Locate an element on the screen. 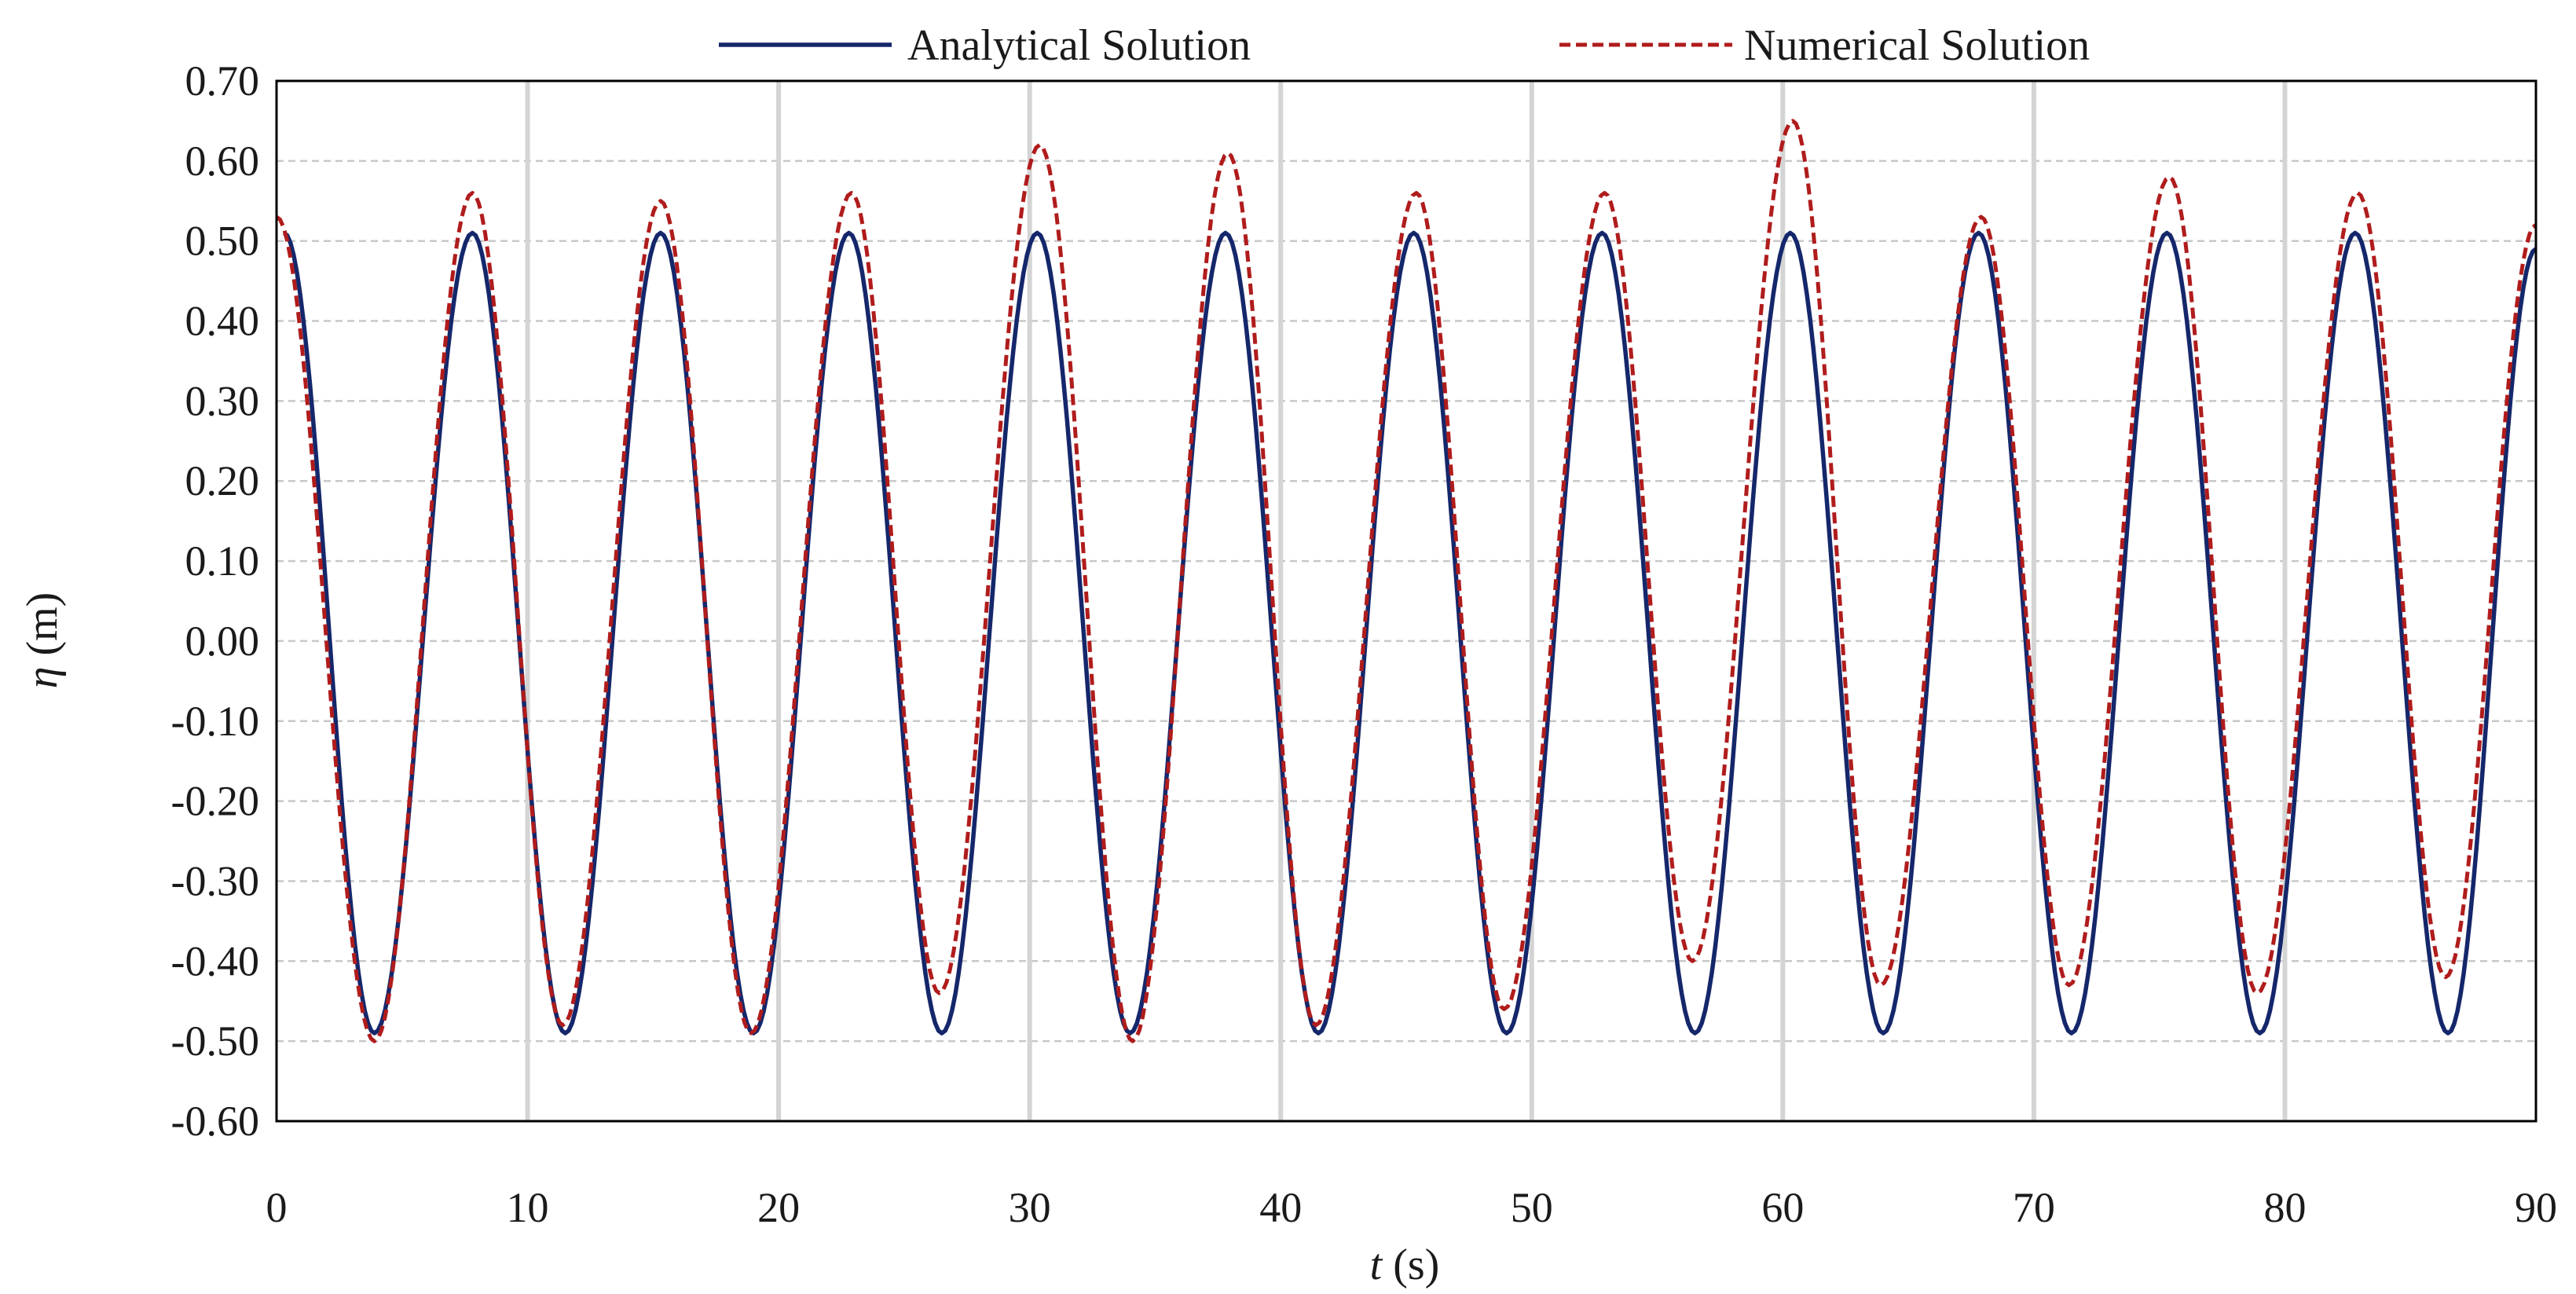 This screenshot has width=2576, height=1294. y-tick-label: -0.50 is located at coordinates (215, 1041).